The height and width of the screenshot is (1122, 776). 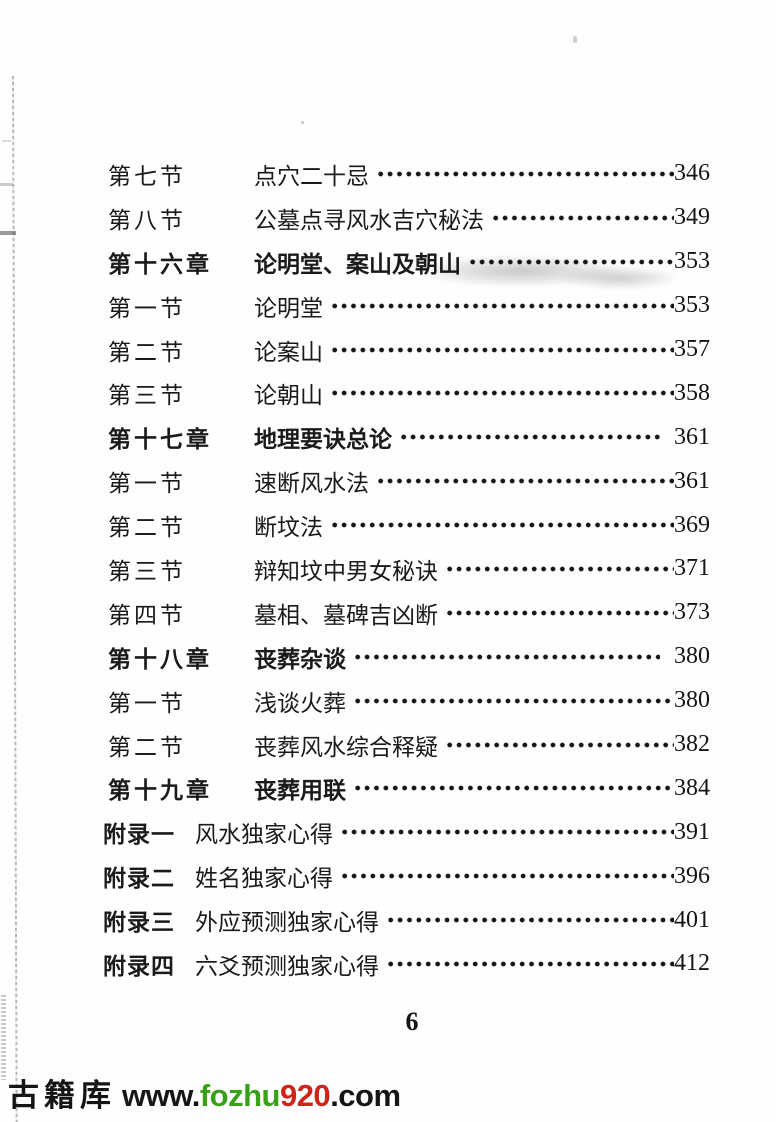 I want to click on toc-entry-label: 附录四, so click(x=139, y=965).